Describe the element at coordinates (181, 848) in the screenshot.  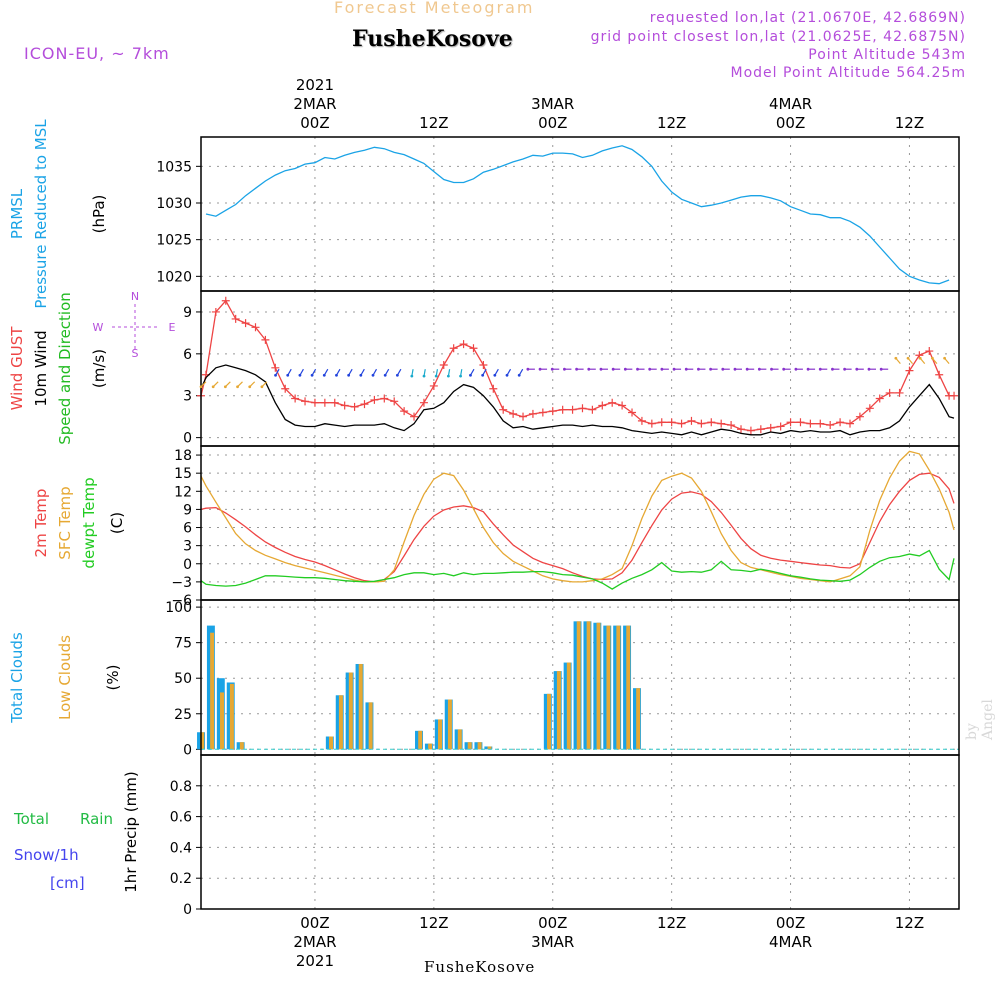
I see `y-tick-label: 0.4` at that location.